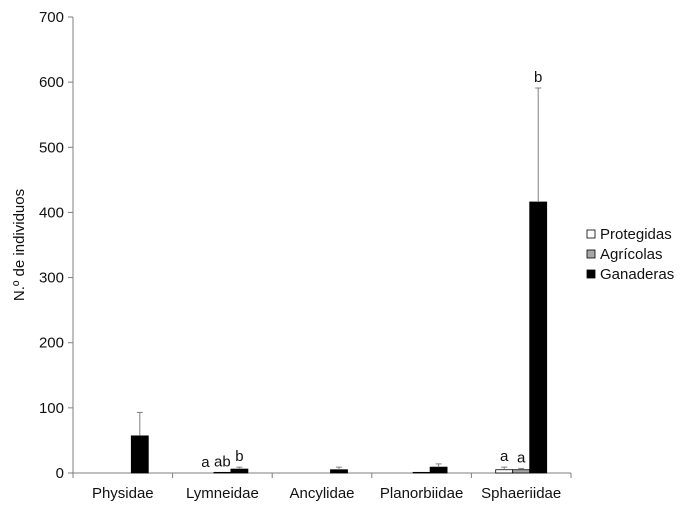 The image size is (690, 513). Describe the element at coordinates (321, 493) in the screenshot. I see `x-tick-label: Ancylidae` at that location.